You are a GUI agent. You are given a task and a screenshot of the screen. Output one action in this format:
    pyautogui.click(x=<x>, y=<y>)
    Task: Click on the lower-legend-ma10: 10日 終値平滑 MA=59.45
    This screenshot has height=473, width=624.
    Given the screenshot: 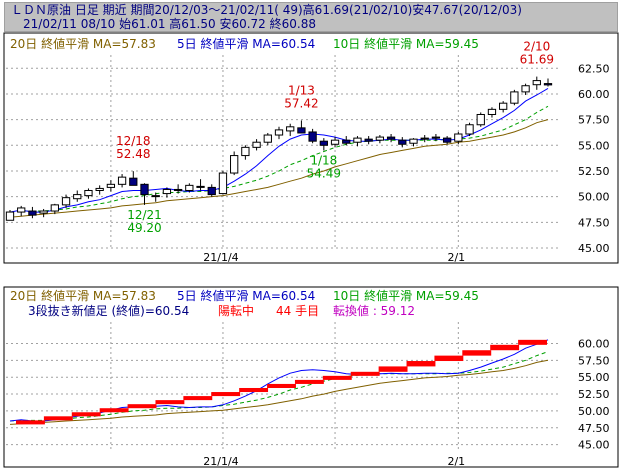 What is the action you would take?
    pyautogui.click(x=406, y=295)
    